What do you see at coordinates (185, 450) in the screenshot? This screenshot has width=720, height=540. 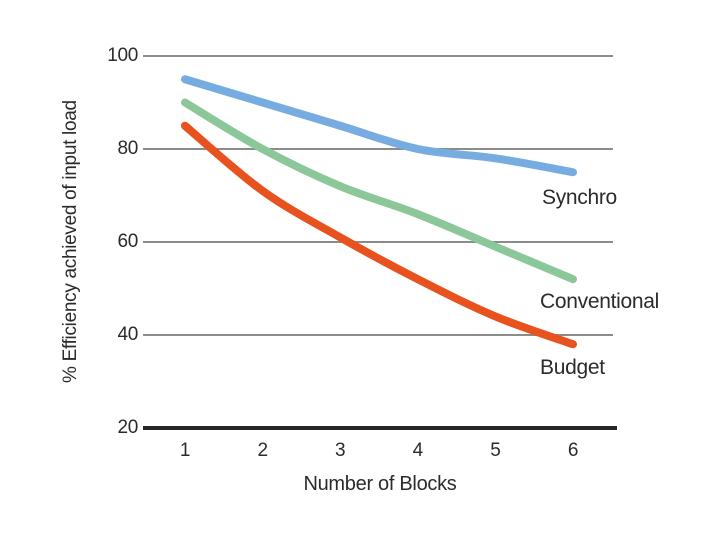 I see `x-tick-label-1: 1` at bounding box center [185, 450].